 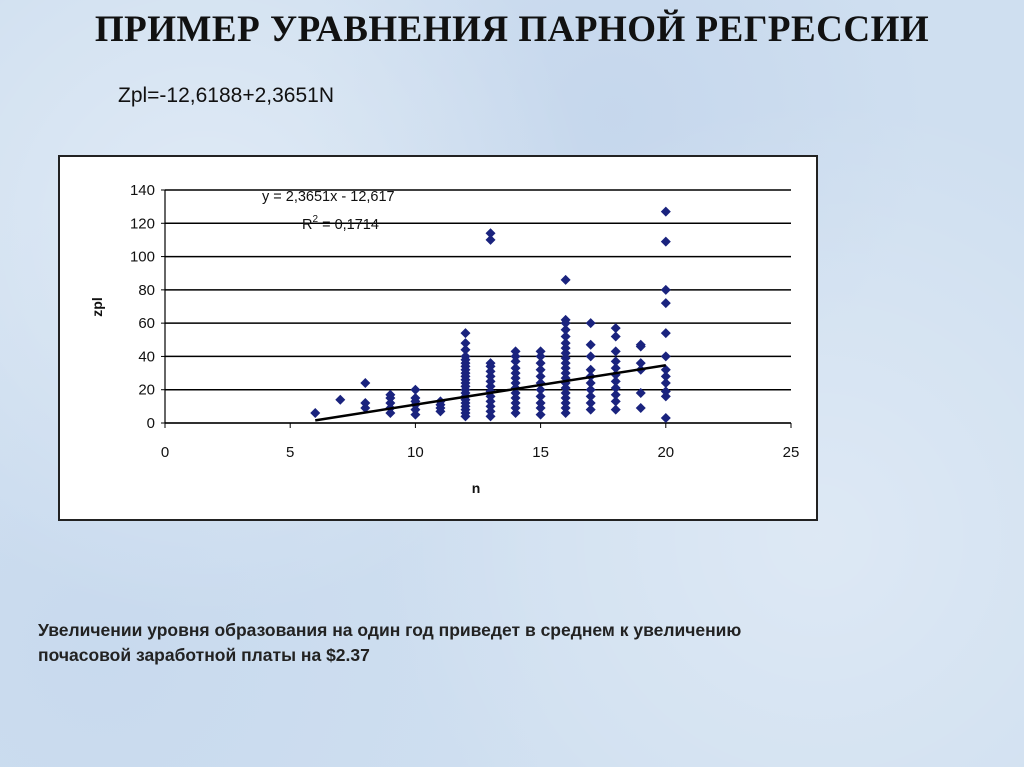 What do you see at coordinates (415, 452) in the screenshot?
I see `x-tick-label-10: 10` at bounding box center [415, 452].